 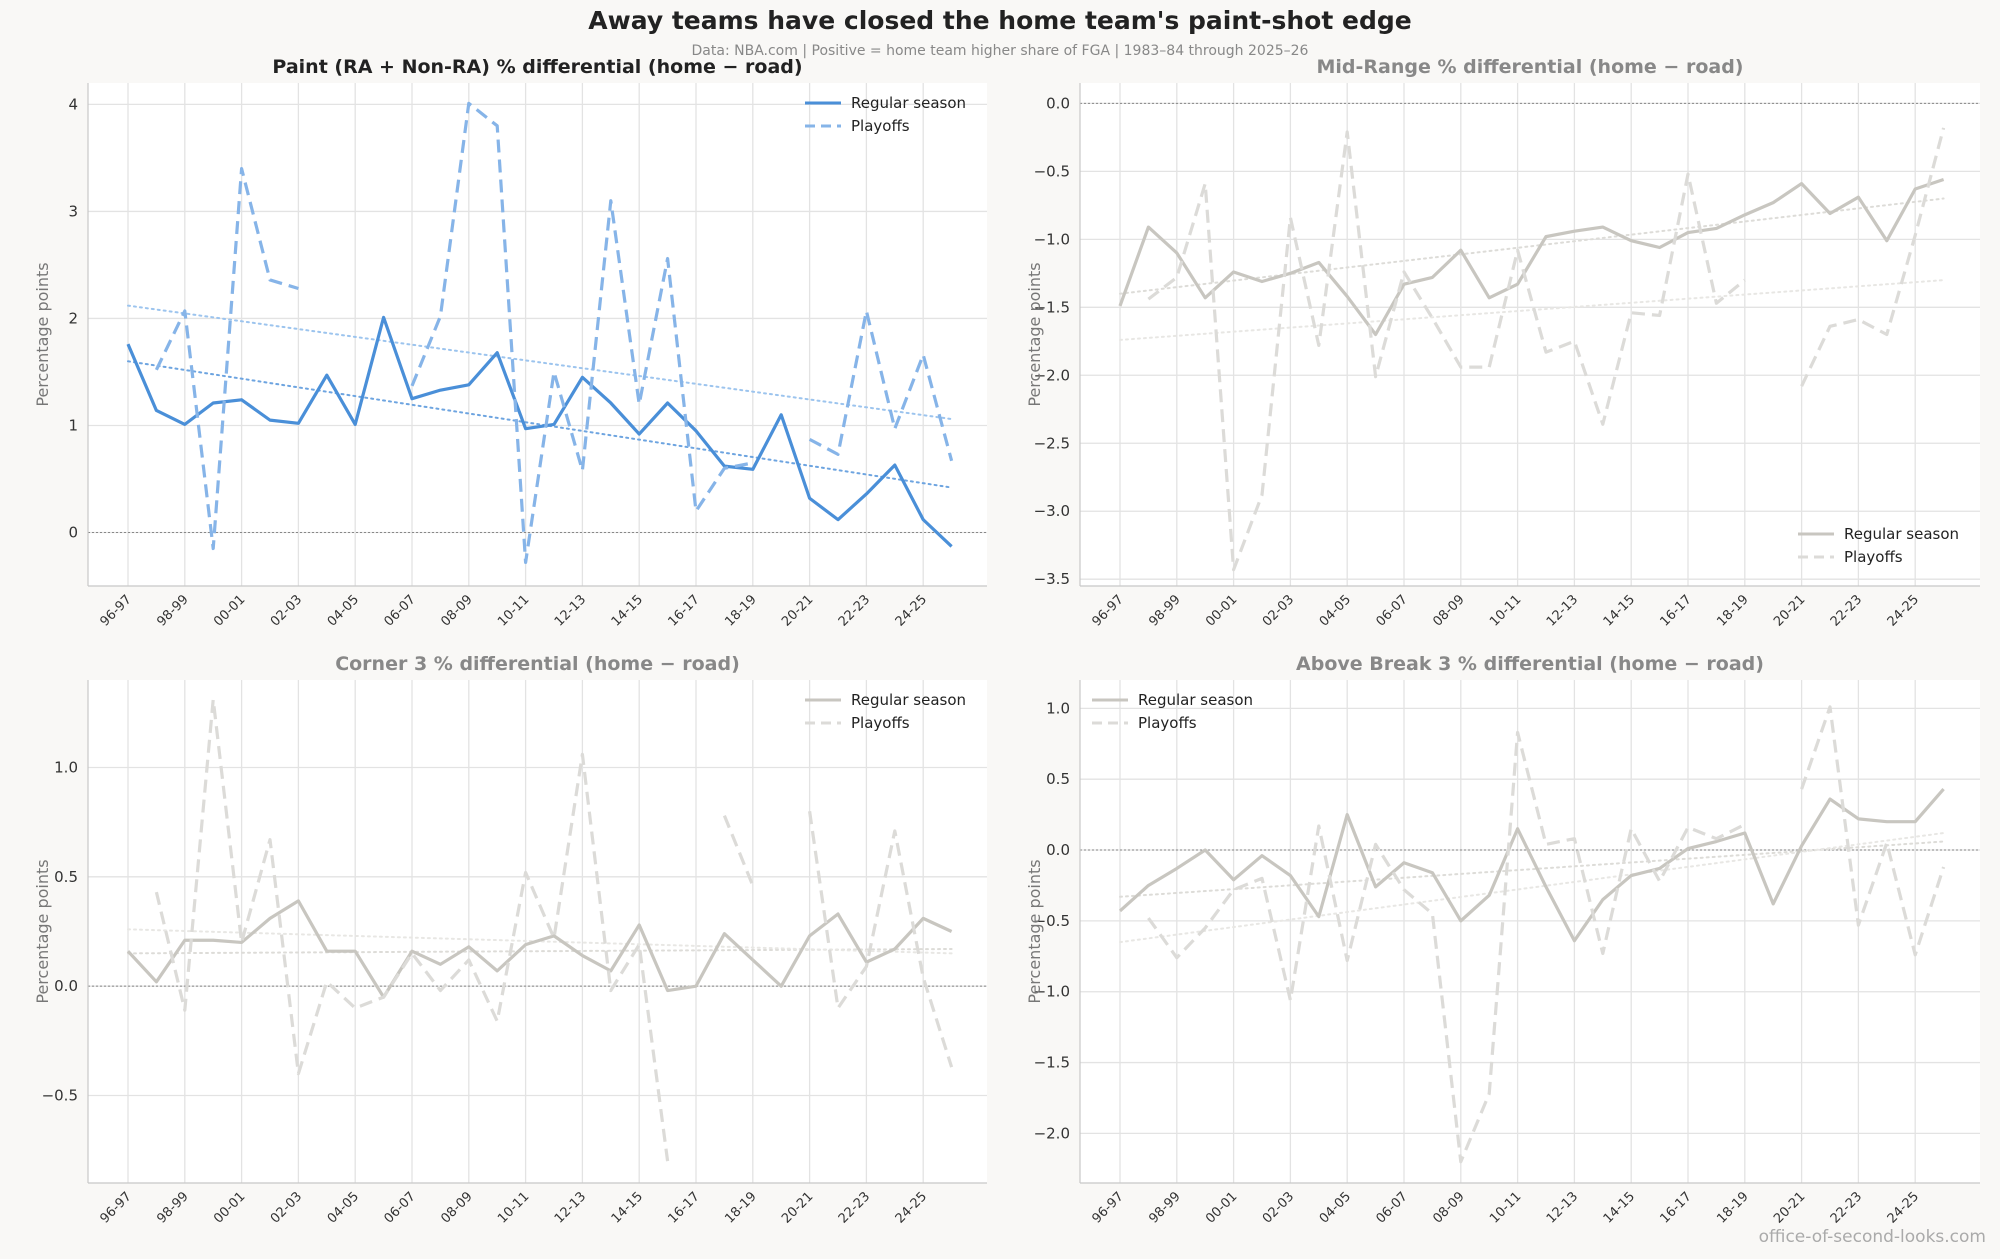 I want to click on panel-title: Mid-Range % differential (home − road), so click(x=1530, y=67).